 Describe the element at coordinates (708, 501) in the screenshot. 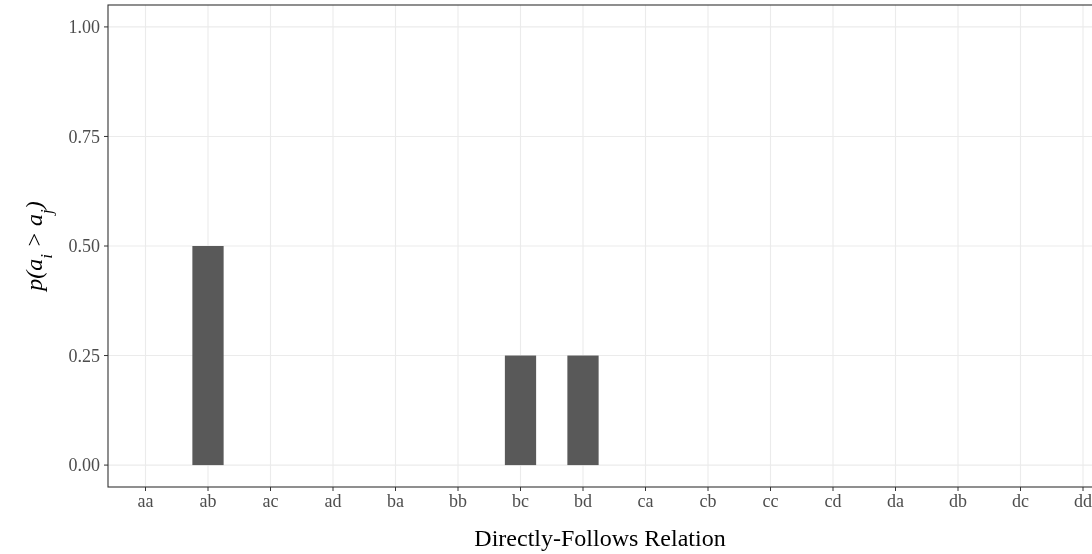

I see `x-tick-label: cb` at that location.